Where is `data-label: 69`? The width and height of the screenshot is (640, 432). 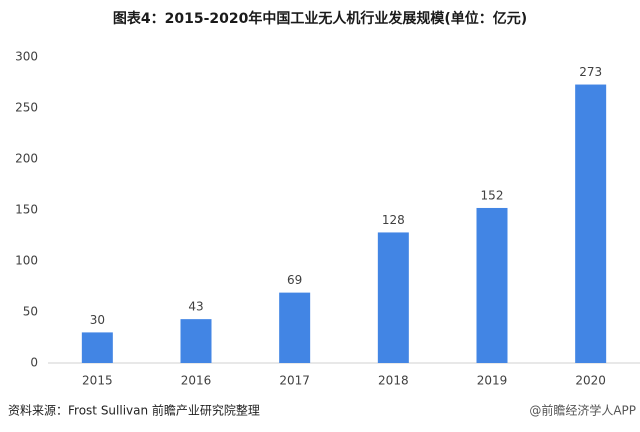 data-label: 69 is located at coordinates (294, 280).